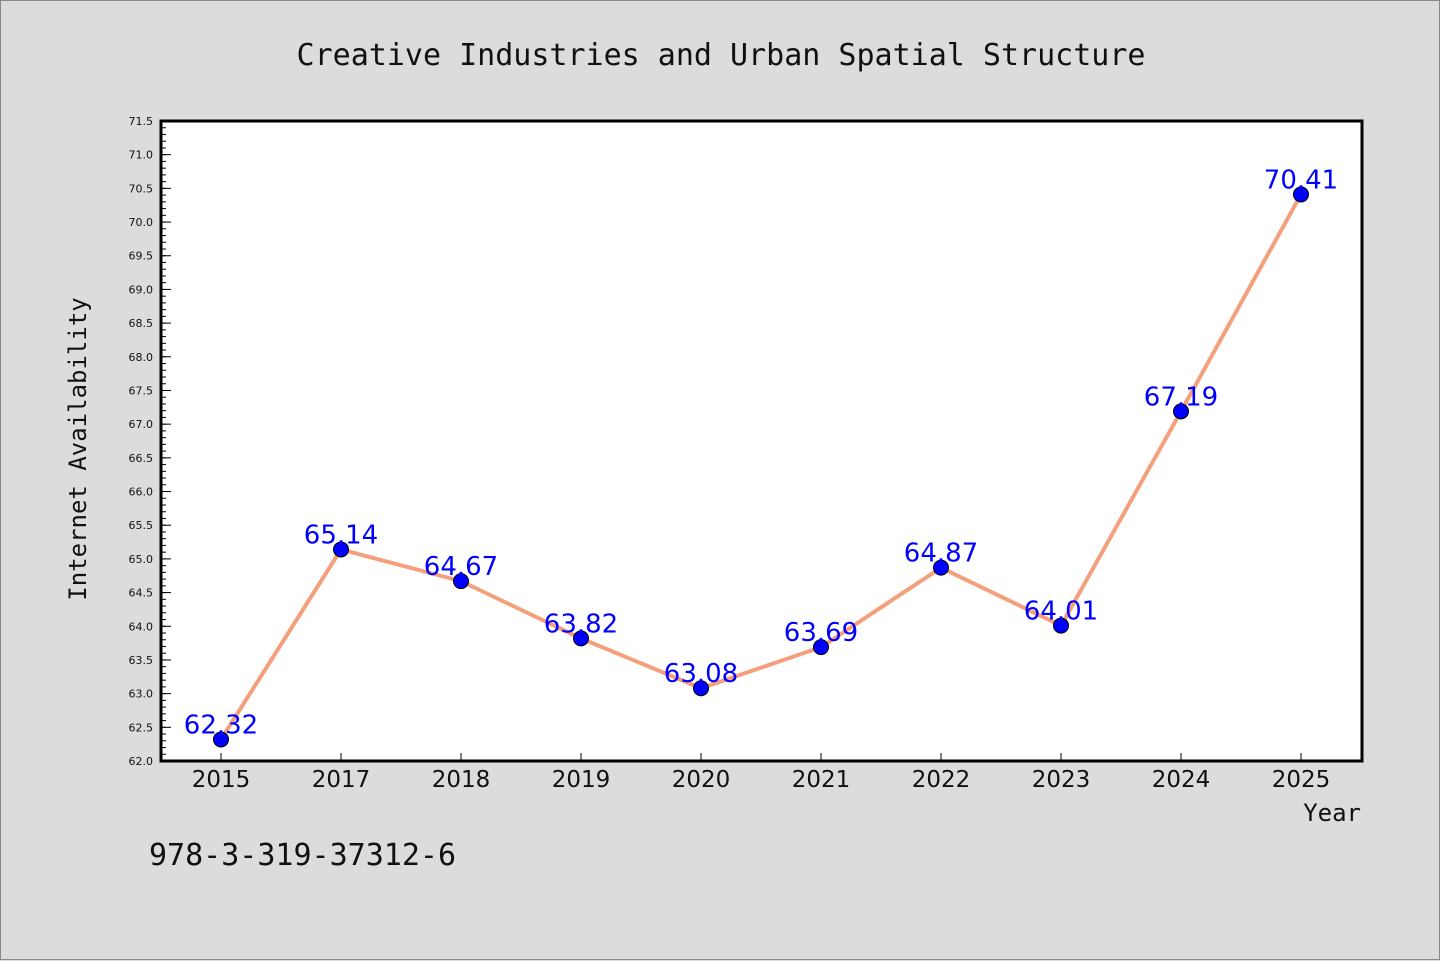  What do you see at coordinates (461, 780) in the screenshot?
I see `x-tick-label: 2018` at bounding box center [461, 780].